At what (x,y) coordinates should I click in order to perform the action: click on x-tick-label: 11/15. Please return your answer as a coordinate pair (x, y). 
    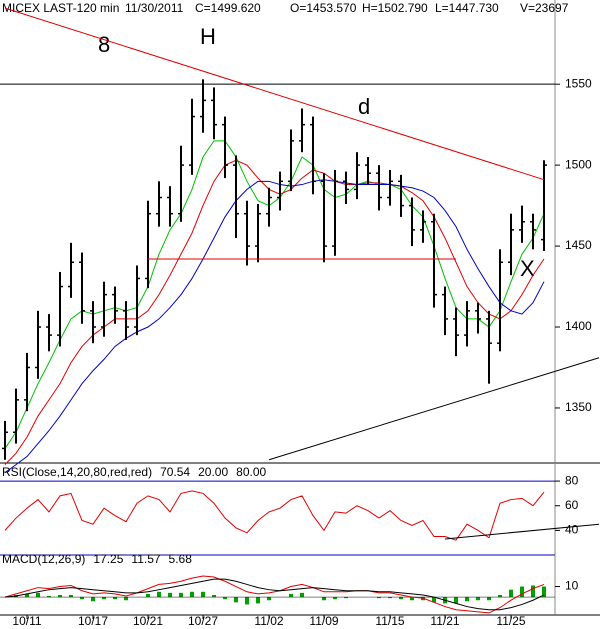
    Looking at the image, I should click on (389, 621).